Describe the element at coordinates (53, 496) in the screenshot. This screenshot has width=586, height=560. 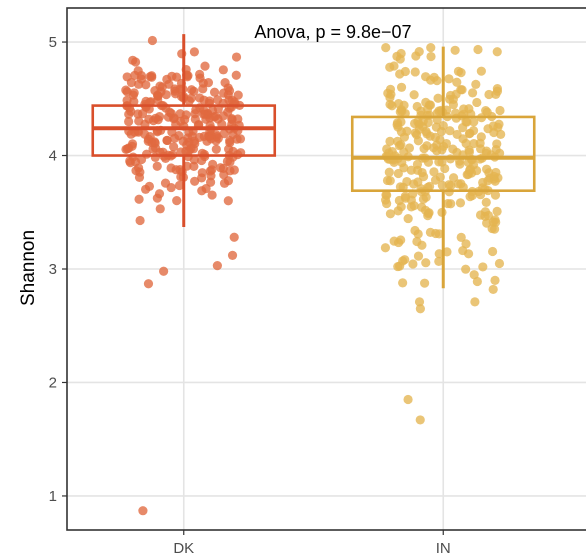
I see `y-tick-label: 1` at that location.